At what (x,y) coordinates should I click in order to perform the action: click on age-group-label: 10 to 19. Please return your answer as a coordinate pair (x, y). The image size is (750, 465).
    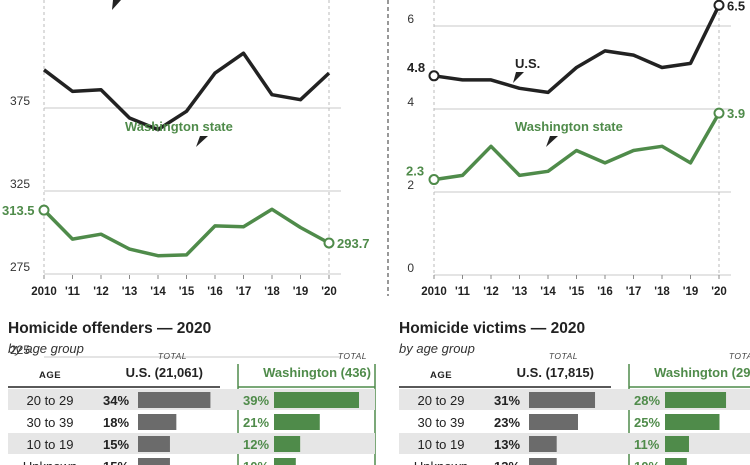
    Looking at the image, I should click on (50, 444).